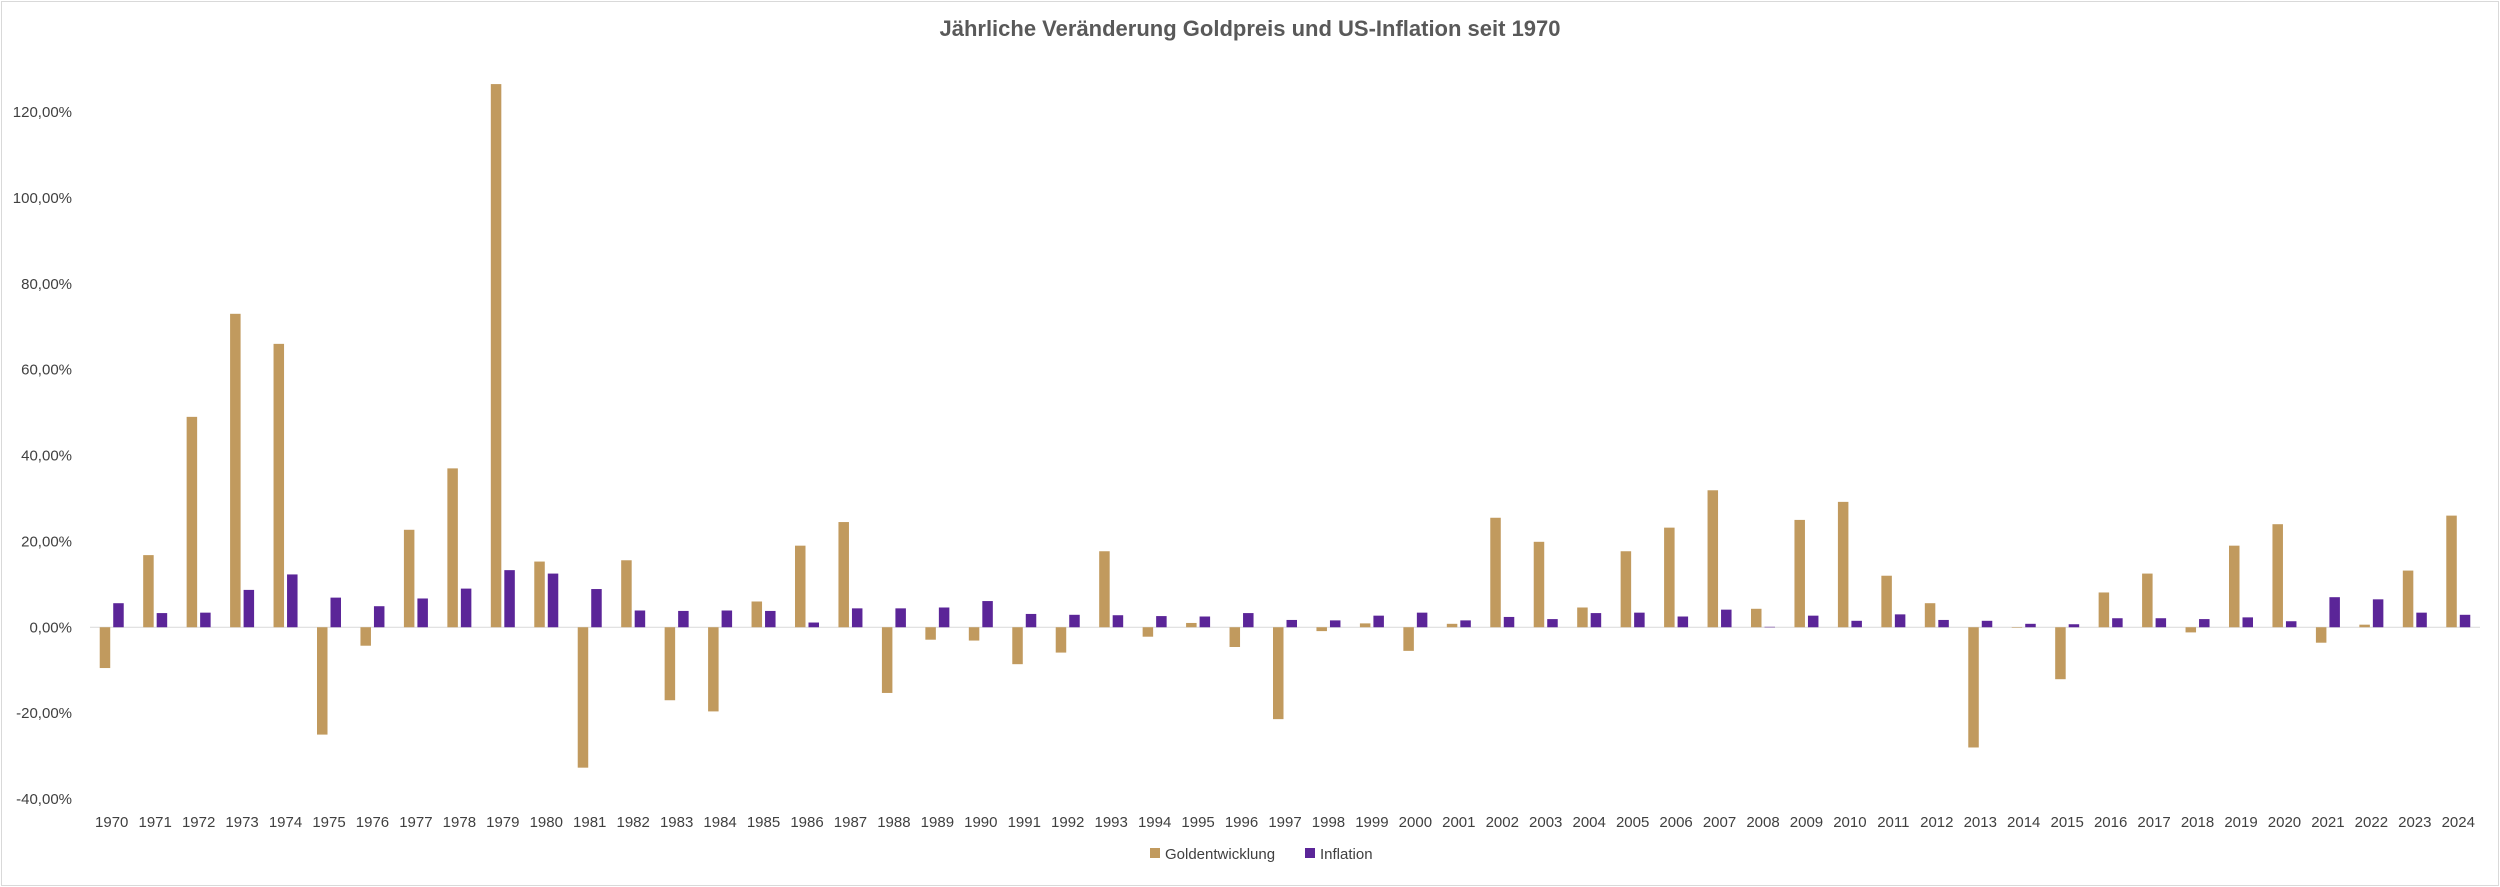 Image resolution: width=2500 pixels, height=887 pixels. What do you see at coordinates (2066, 822) in the screenshot?
I see `x-tick-label: 2015` at bounding box center [2066, 822].